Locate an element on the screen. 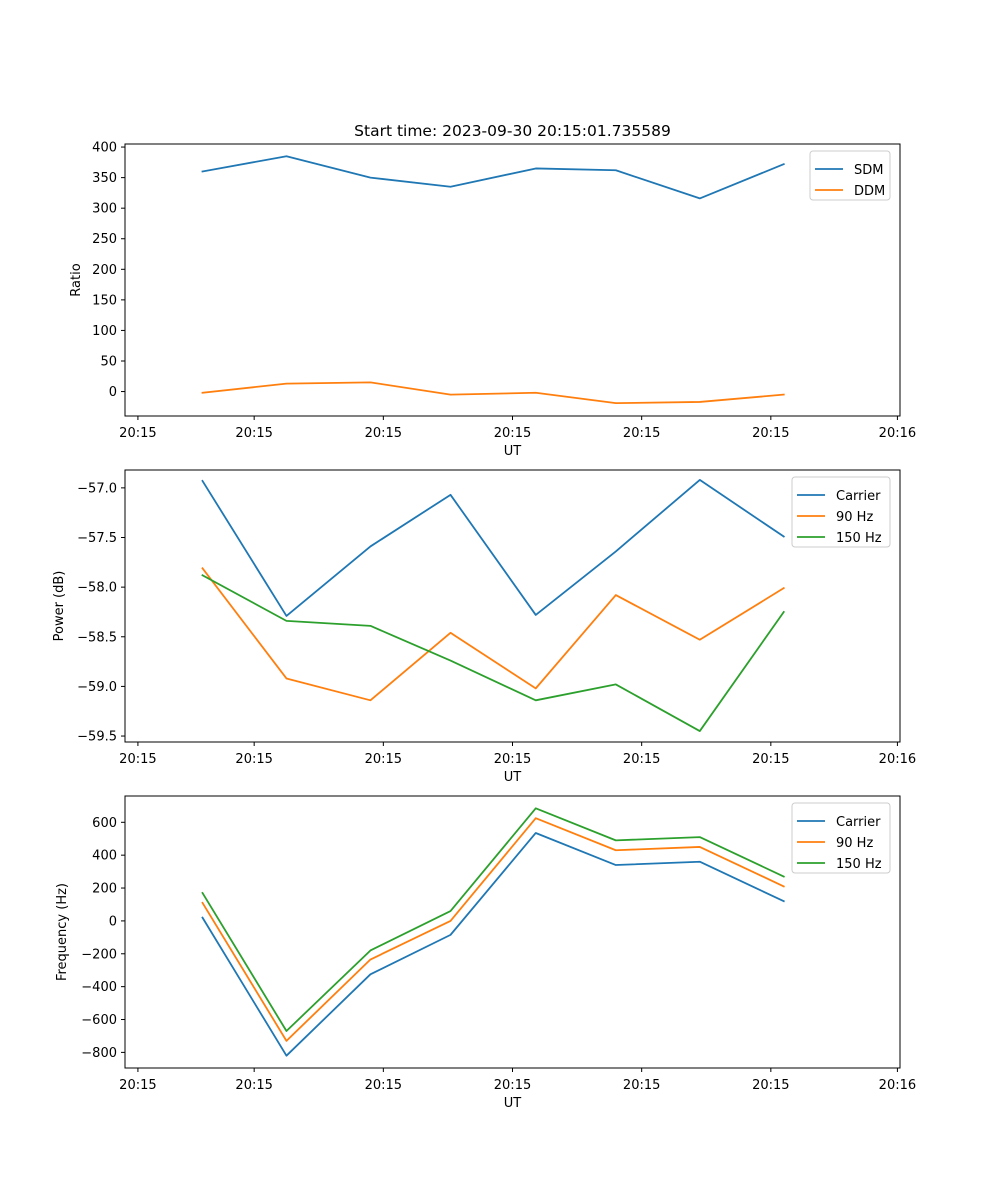 The width and height of the screenshot is (1000, 1200). legend-box is located at coordinates (850, 175).